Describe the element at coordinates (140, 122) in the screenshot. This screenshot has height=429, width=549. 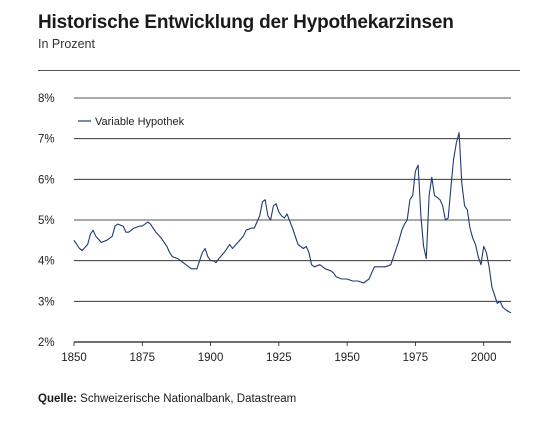
I see `legend-label: Variable Hypothek` at that location.